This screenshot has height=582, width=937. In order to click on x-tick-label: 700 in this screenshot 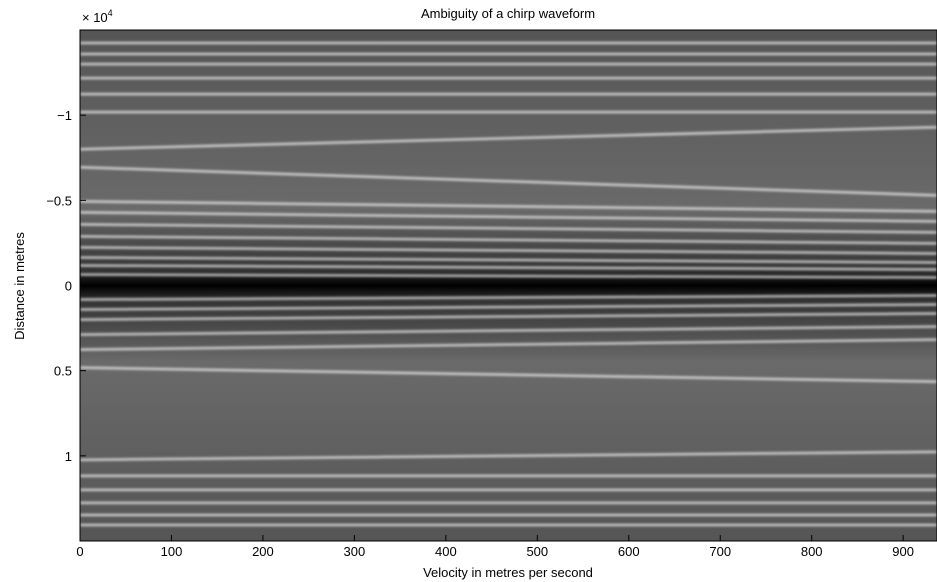, I will do `click(720, 551)`.